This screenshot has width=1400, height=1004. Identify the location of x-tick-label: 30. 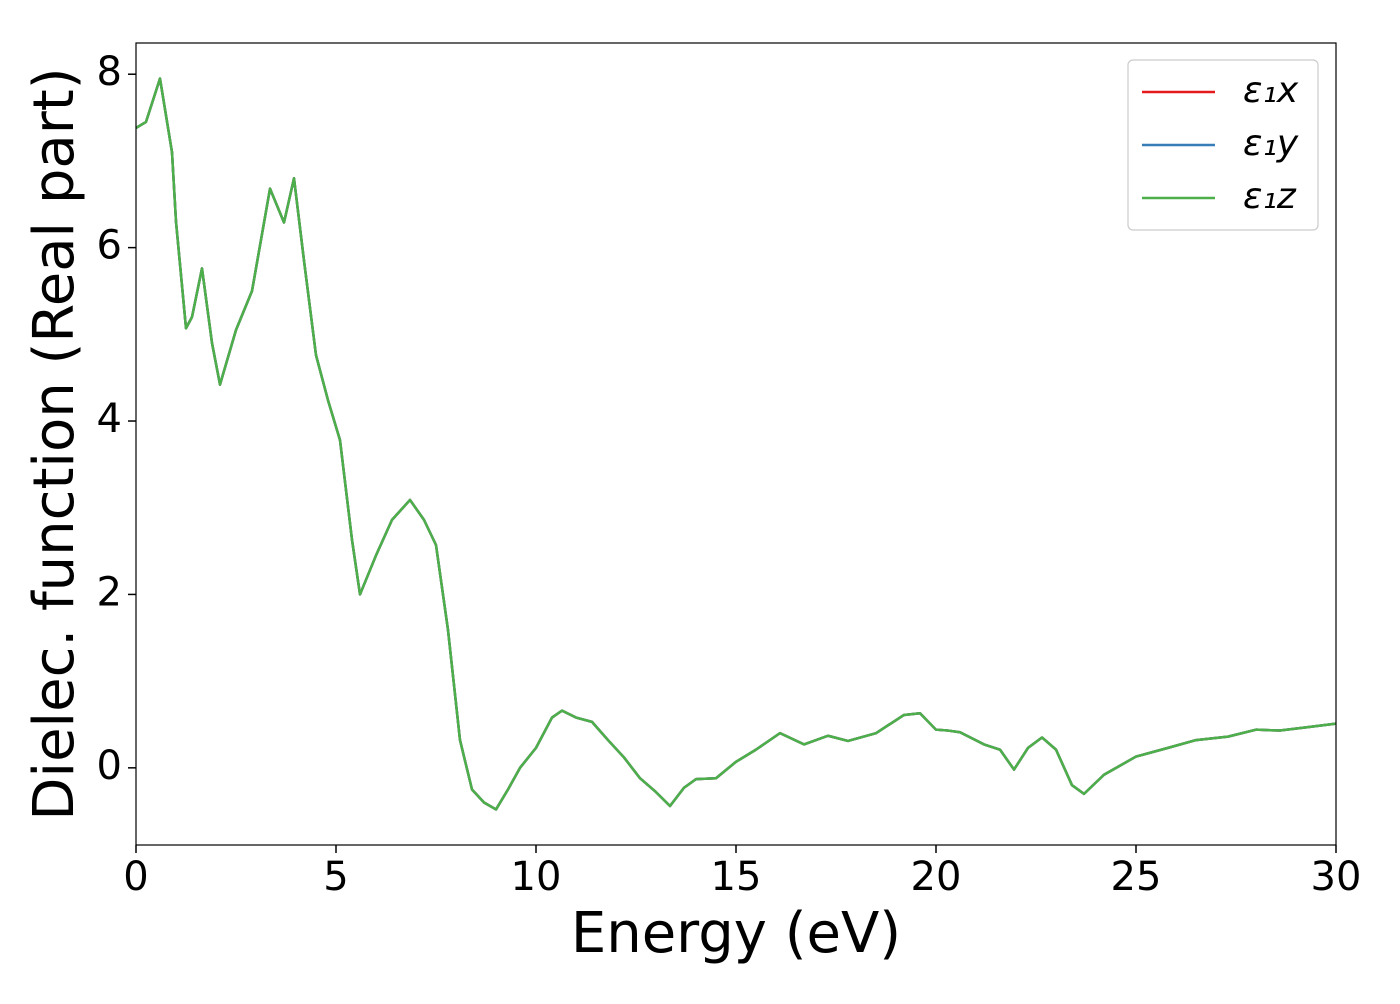
(1336, 877).